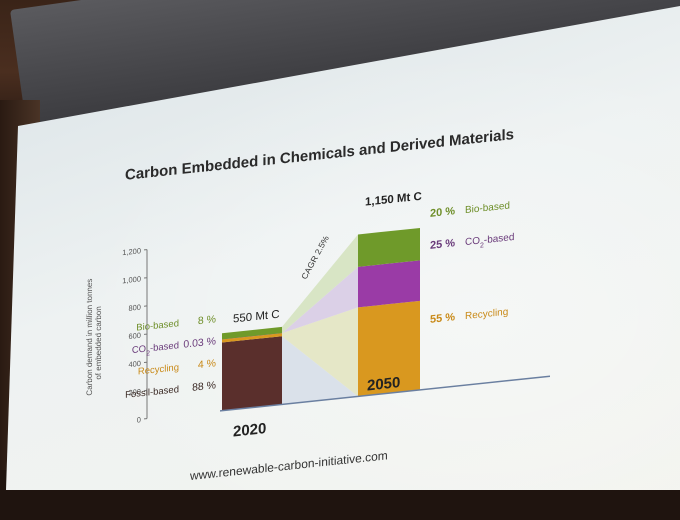 The width and height of the screenshot is (680, 520). What do you see at coordinates (204, 386) in the screenshot?
I see `legend-2020-percent: 88 %` at bounding box center [204, 386].